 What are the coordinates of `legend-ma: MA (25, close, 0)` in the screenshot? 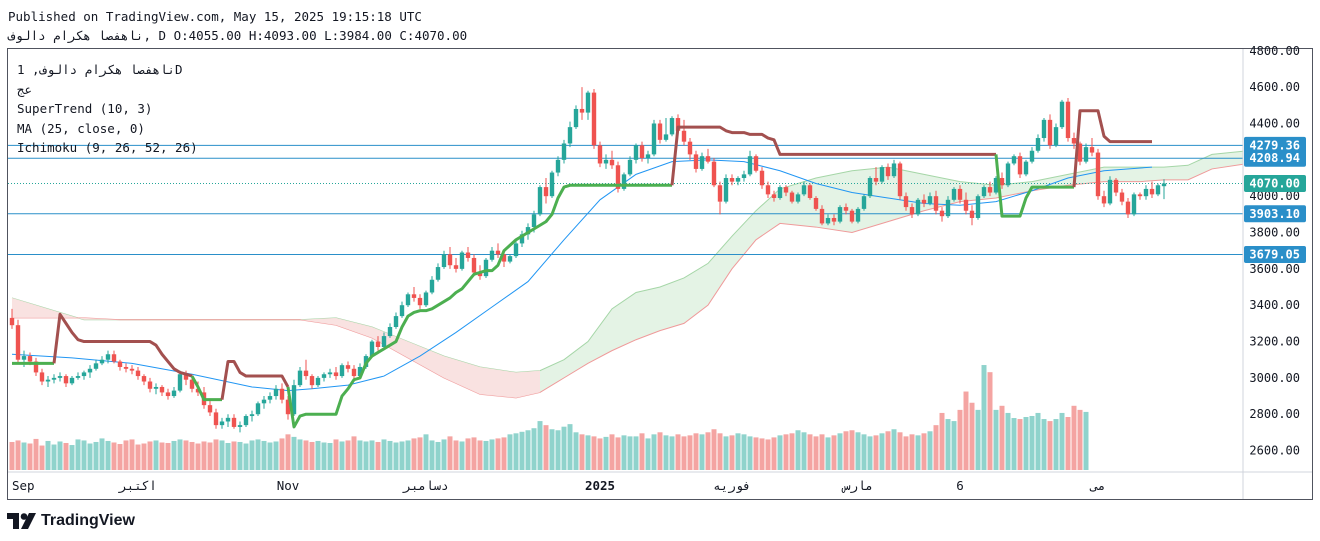 It's located at (81, 128).